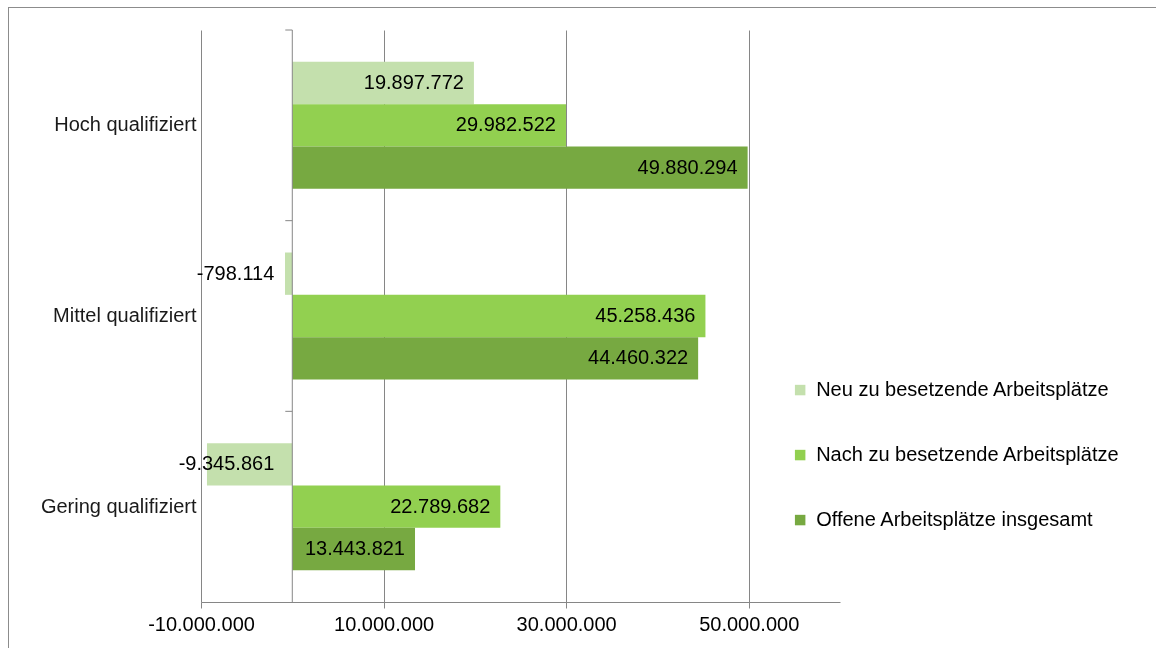  I want to click on data-label: 49.880.294, so click(687, 166).